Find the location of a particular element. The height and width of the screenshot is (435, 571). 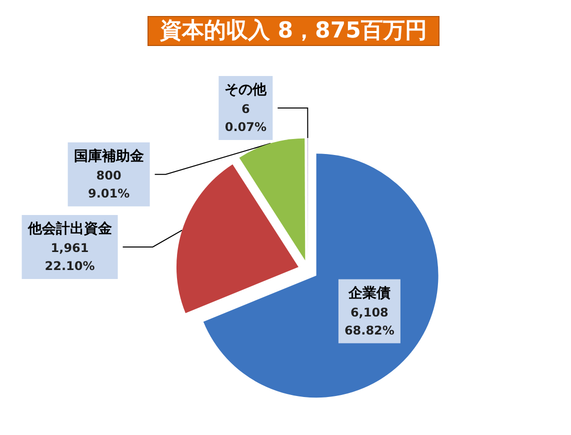

data-label: 800 9.01% is located at coordinates (109, 184).